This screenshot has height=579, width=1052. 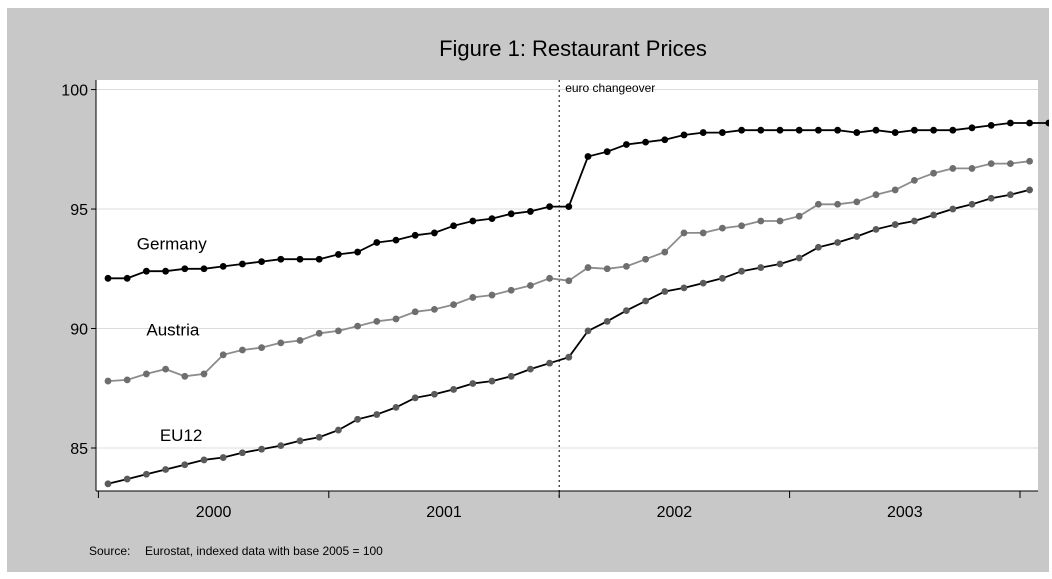 What do you see at coordinates (109, 551) in the screenshot?
I see `source-label: Source:` at bounding box center [109, 551].